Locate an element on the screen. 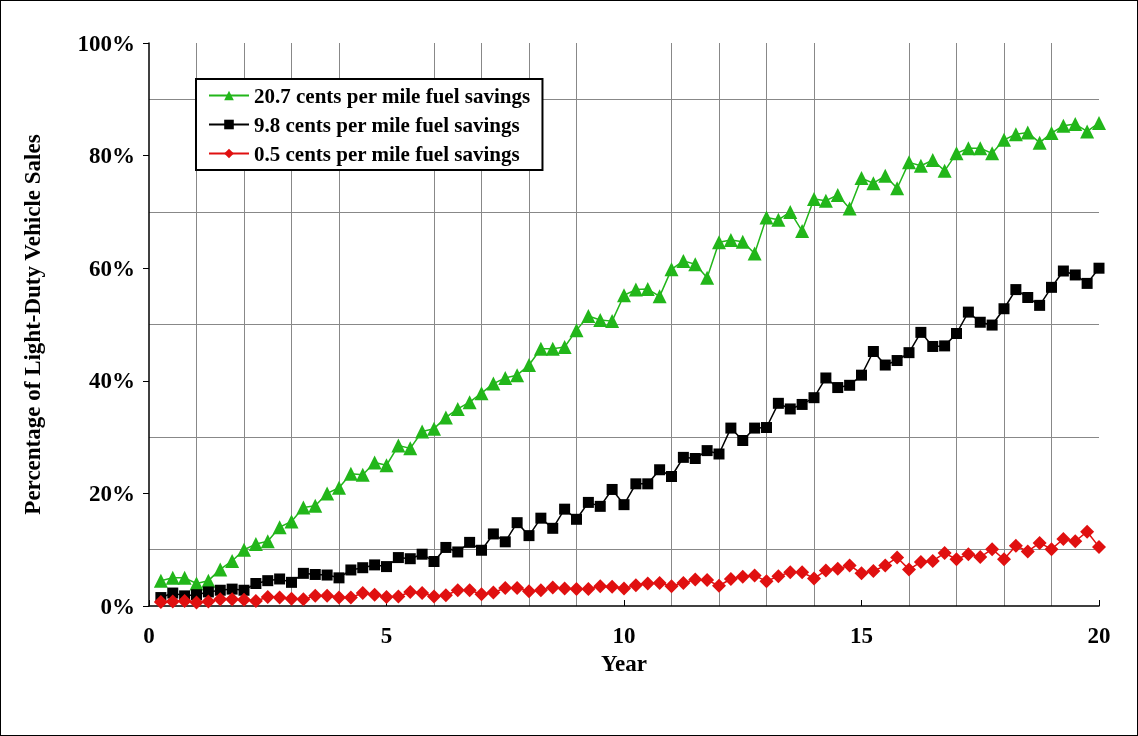 This screenshot has width=1138, height=736. x-tick-label: 0 is located at coordinates (149, 635).